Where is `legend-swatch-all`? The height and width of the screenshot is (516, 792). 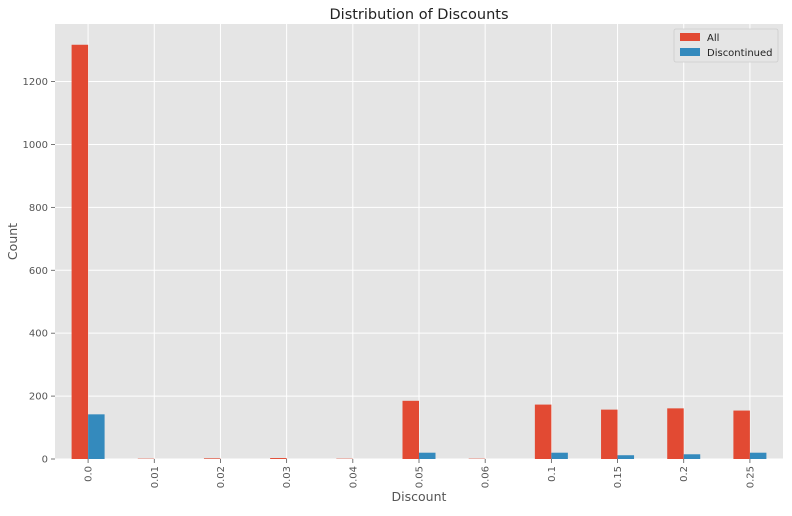
legend-swatch-all is located at coordinates (690, 37).